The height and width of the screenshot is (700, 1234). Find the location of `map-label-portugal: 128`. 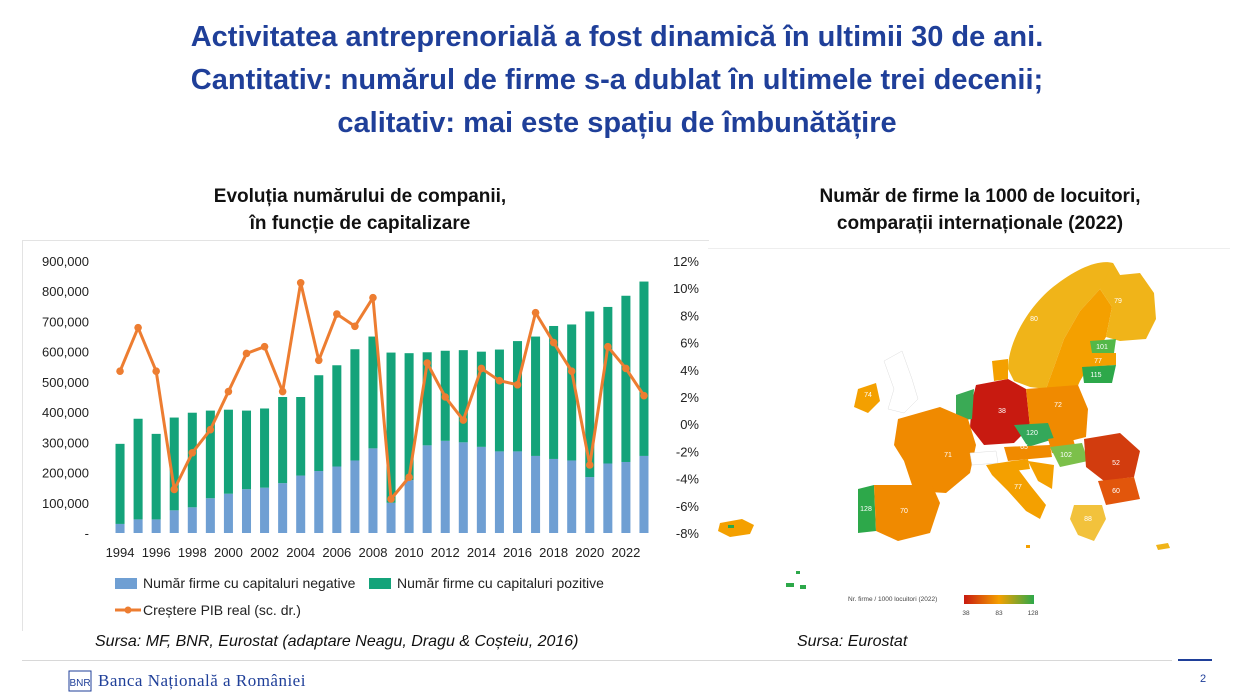

map-label-portugal: 128 is located at coordinates (866, 509).